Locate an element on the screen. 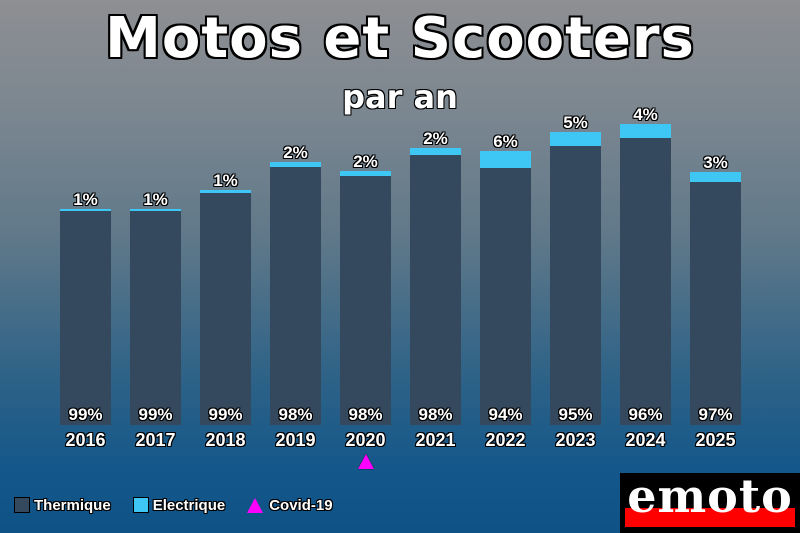 The image size is (800, 533). thermique-pct-label: 96% is located at coordinates (645, 414).